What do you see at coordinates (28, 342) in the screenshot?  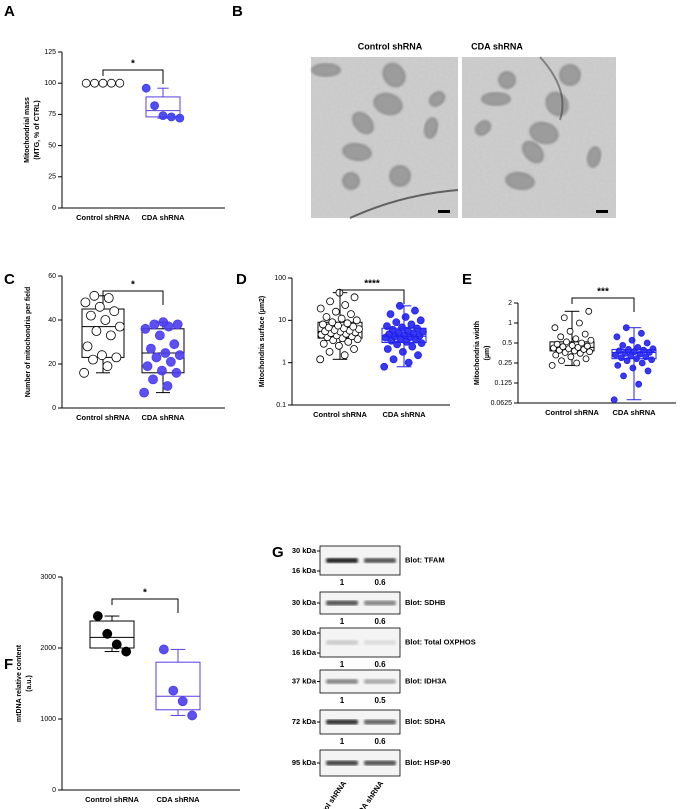 I see `y-axis-label: Number of mitochondria per field` at bounding box center [28, 342].